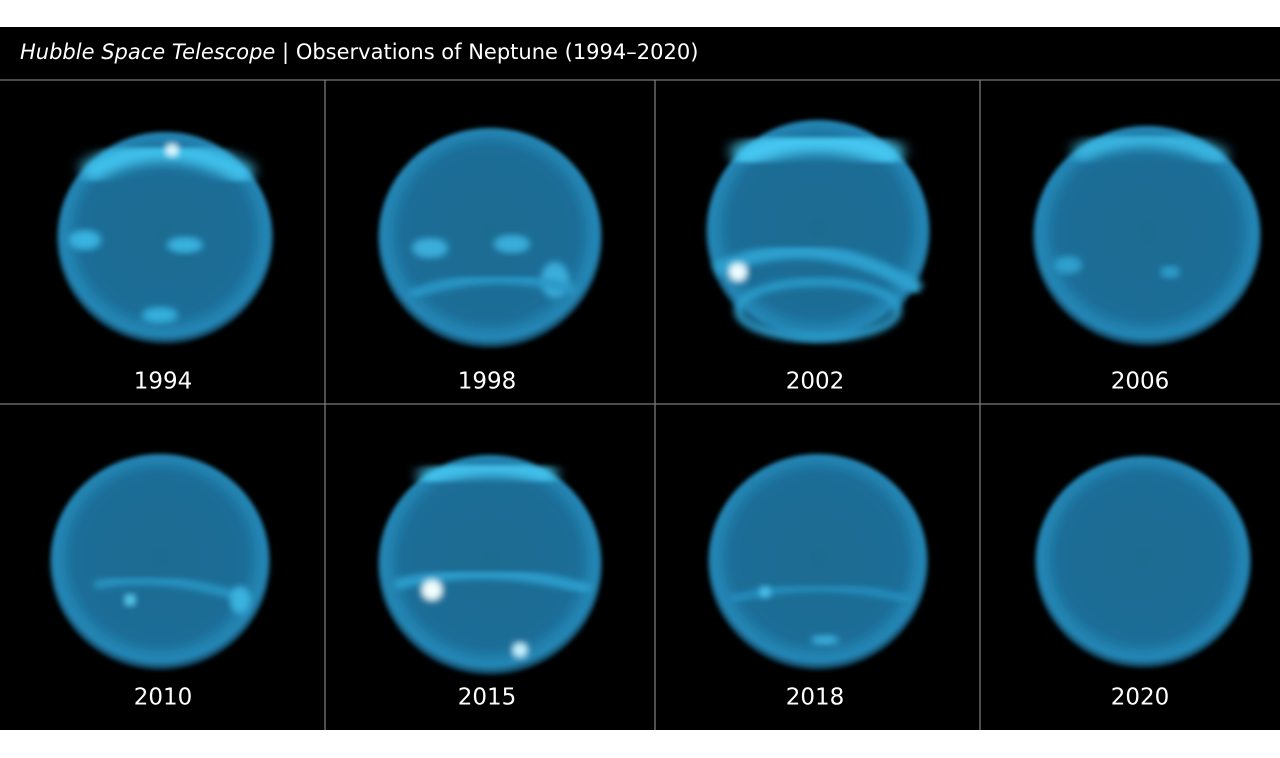  What do you see at coordinates (163, 382) in the screenshot?
I see `year-label: 1994` at bounding box center [163, 382].